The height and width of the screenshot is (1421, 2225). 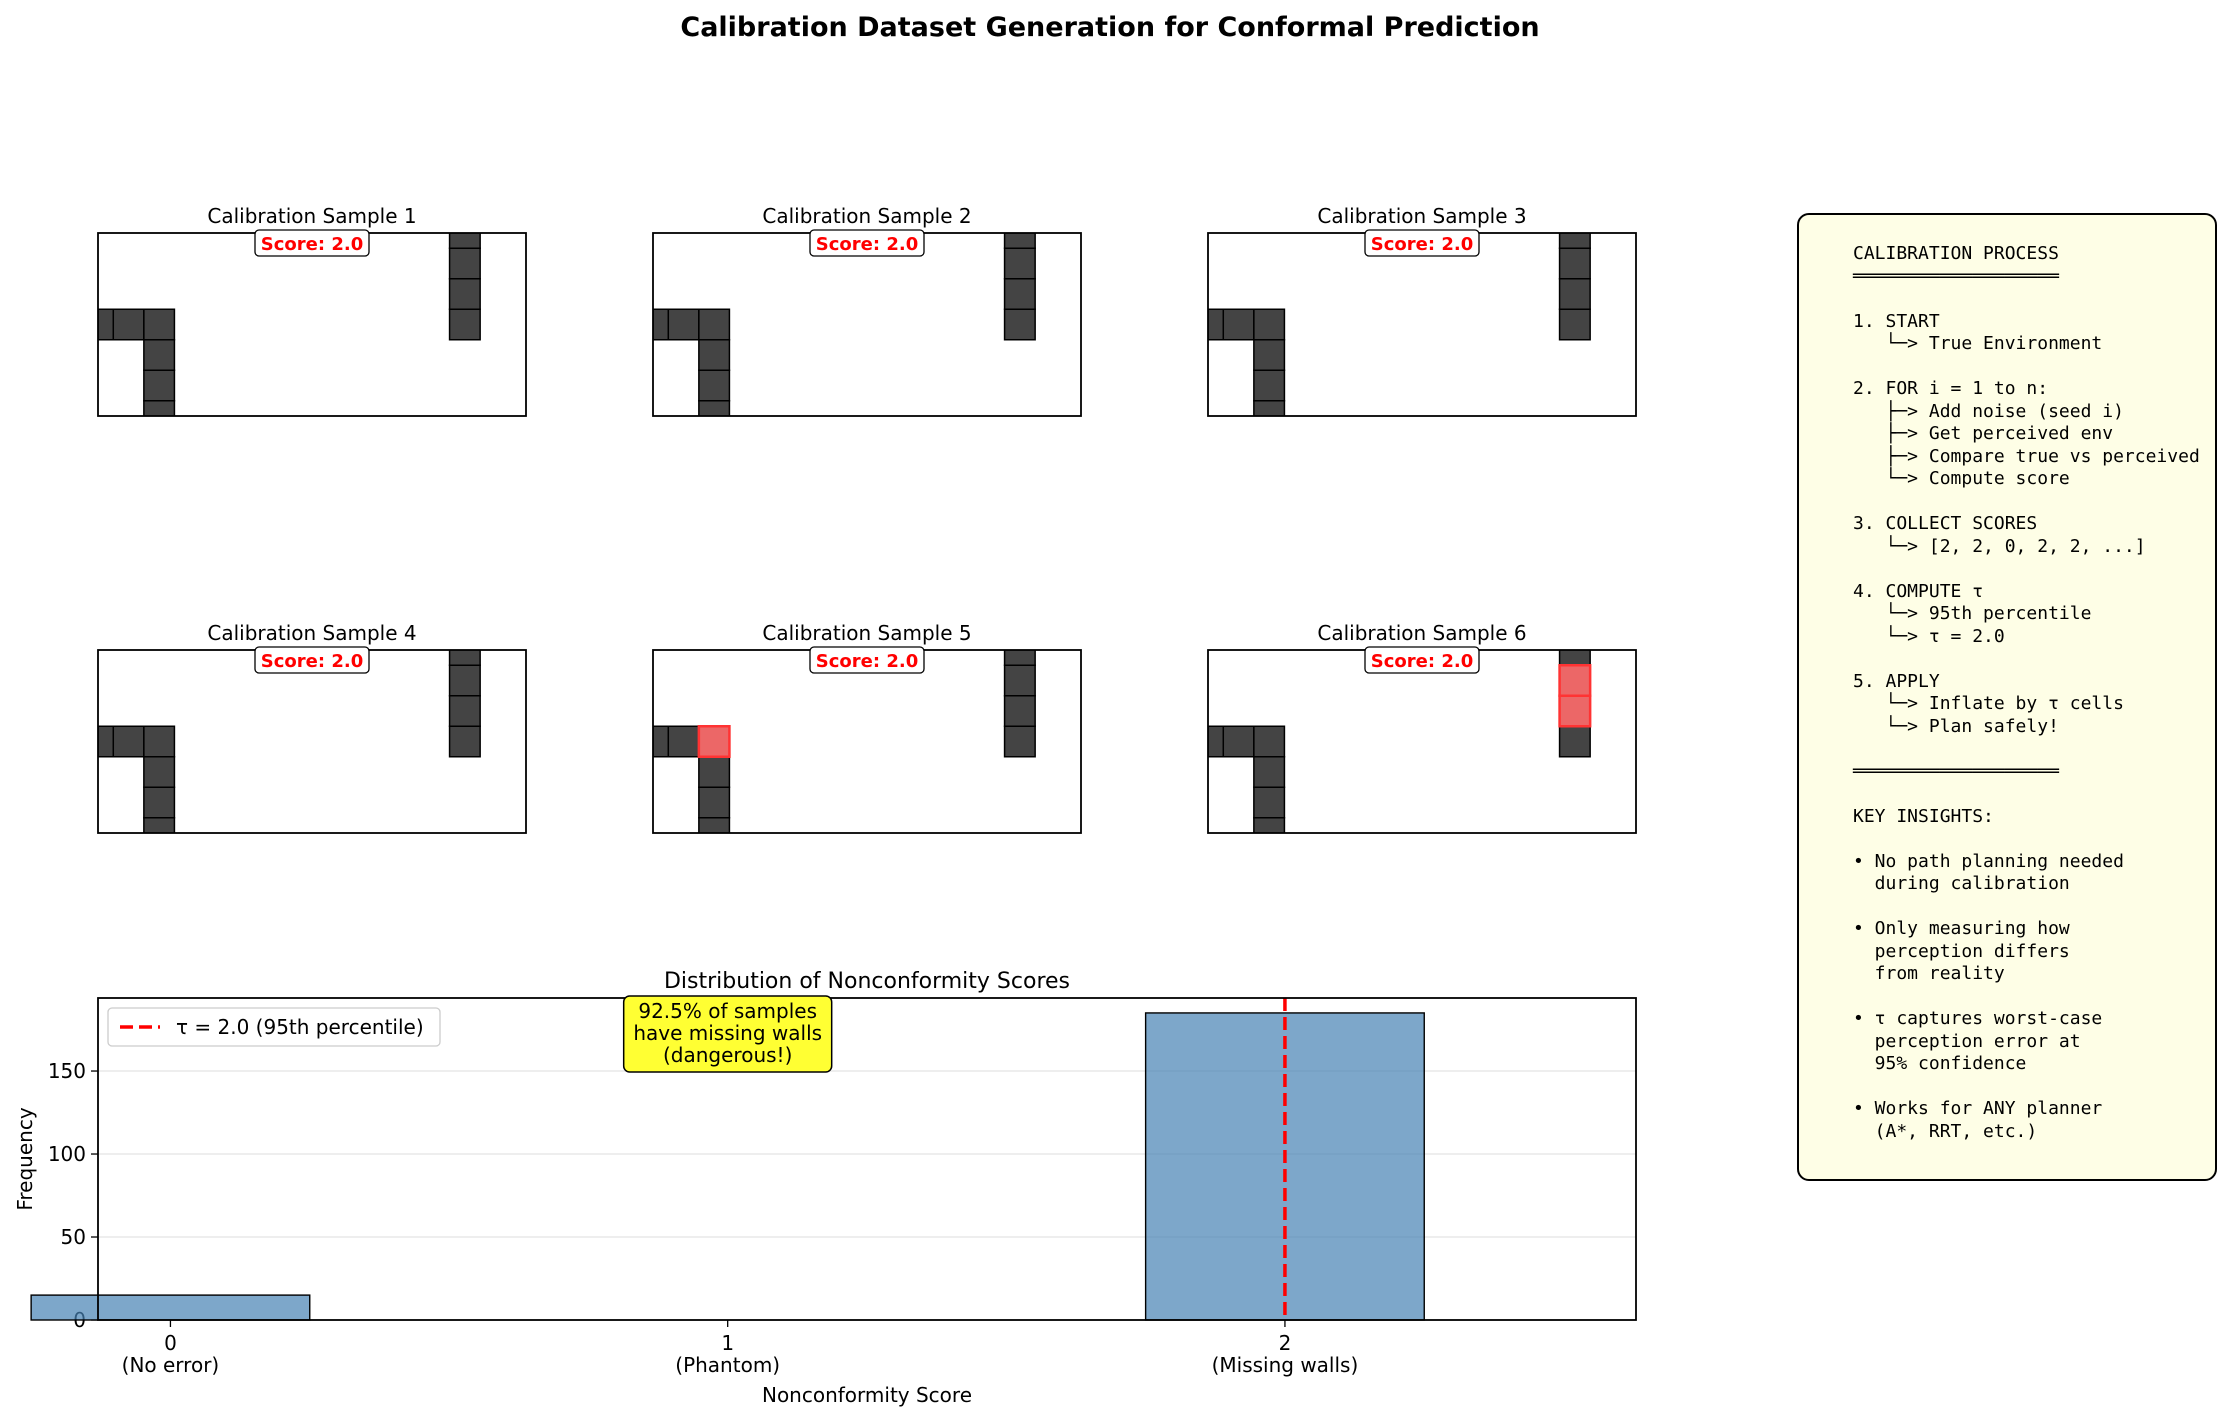 What do you see at coordinates (73, 1237) in the screenshot?
I see `y-tick-label: 50` at bounding box center [73, 1237].